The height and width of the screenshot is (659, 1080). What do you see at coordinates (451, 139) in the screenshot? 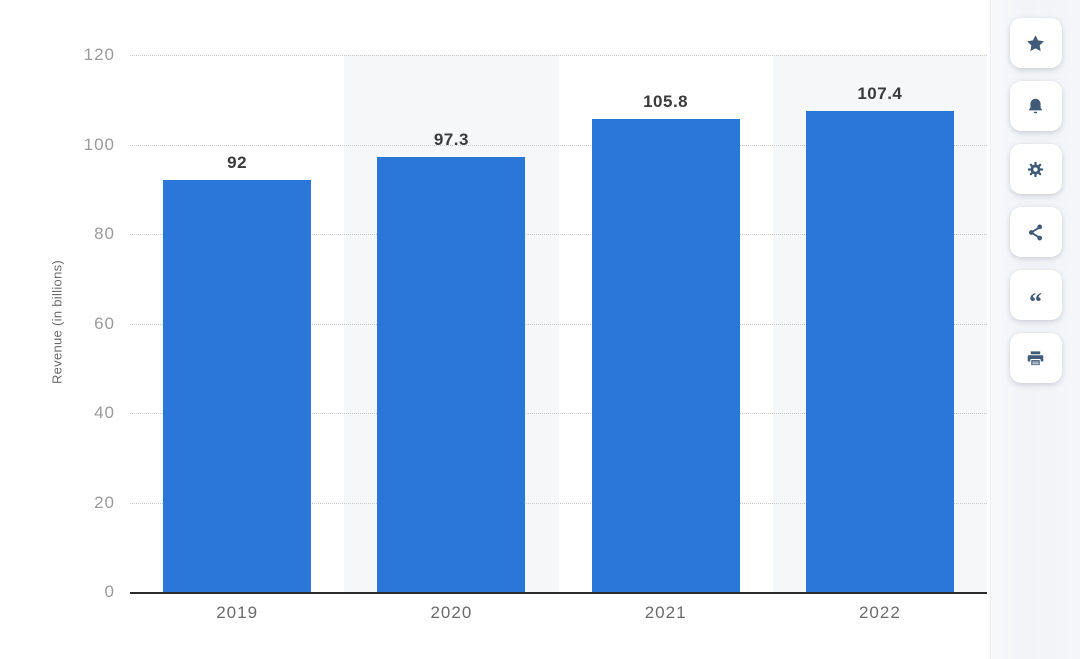
I see `value-label-2020: 97.3` at bounding box center [451, 139].